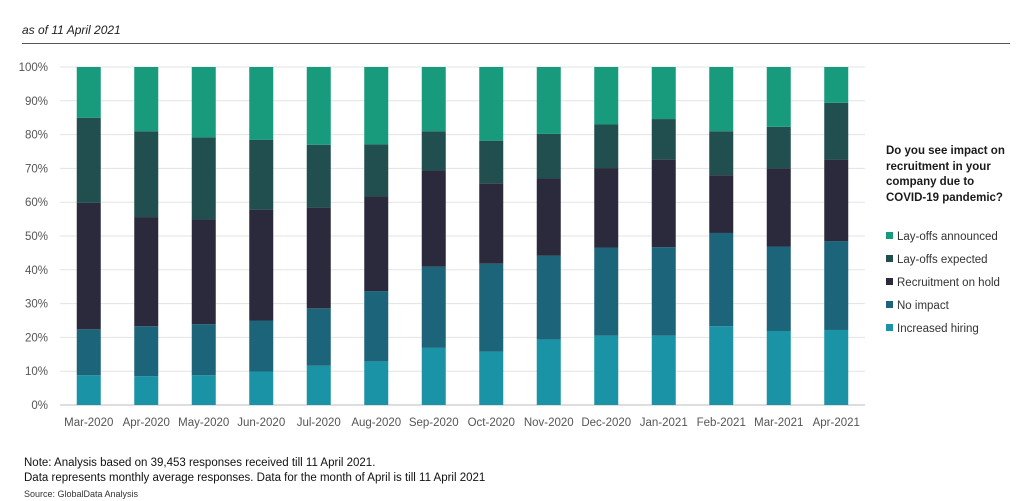  What do you see at coordinates (261, 423) in the screenshot?
I see `x-tick-label: Jun-2020` at bounding box center [261, 423].